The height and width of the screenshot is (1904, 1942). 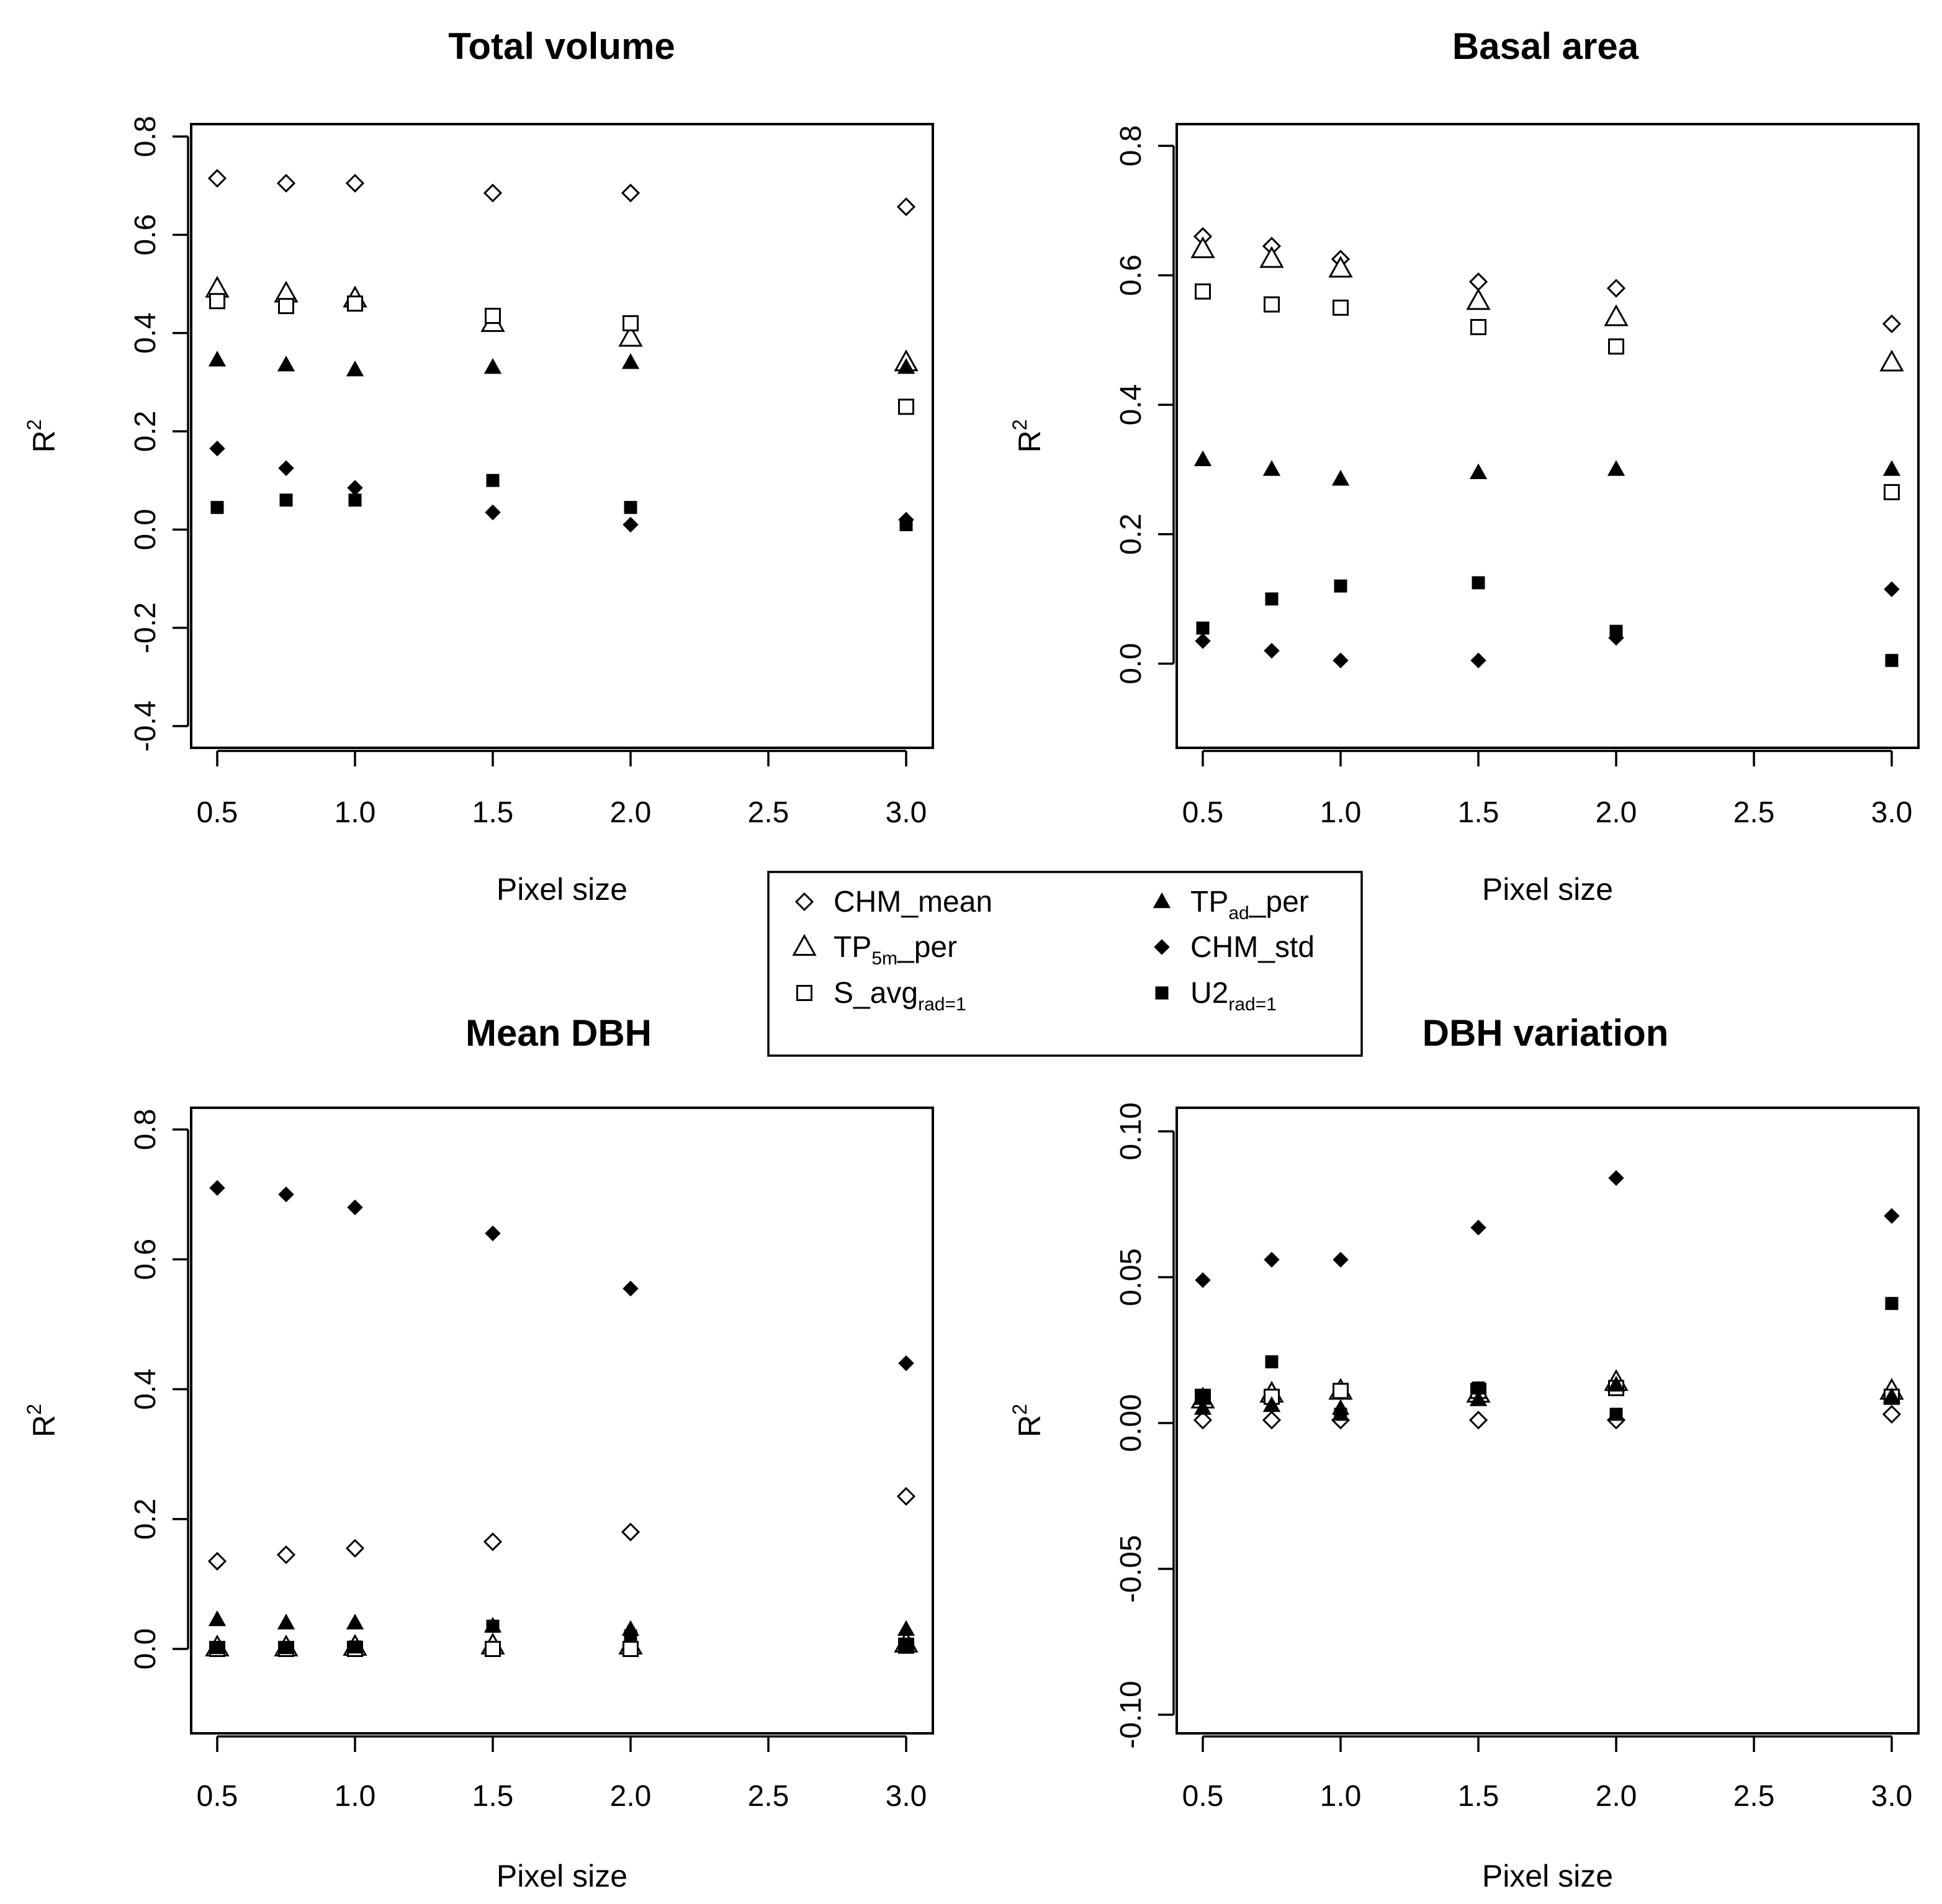 What do you see at coordinates (145, 1259) in the screenshot?
I see `y-tick-label: 0.6` at bounding box center [145, 1259].